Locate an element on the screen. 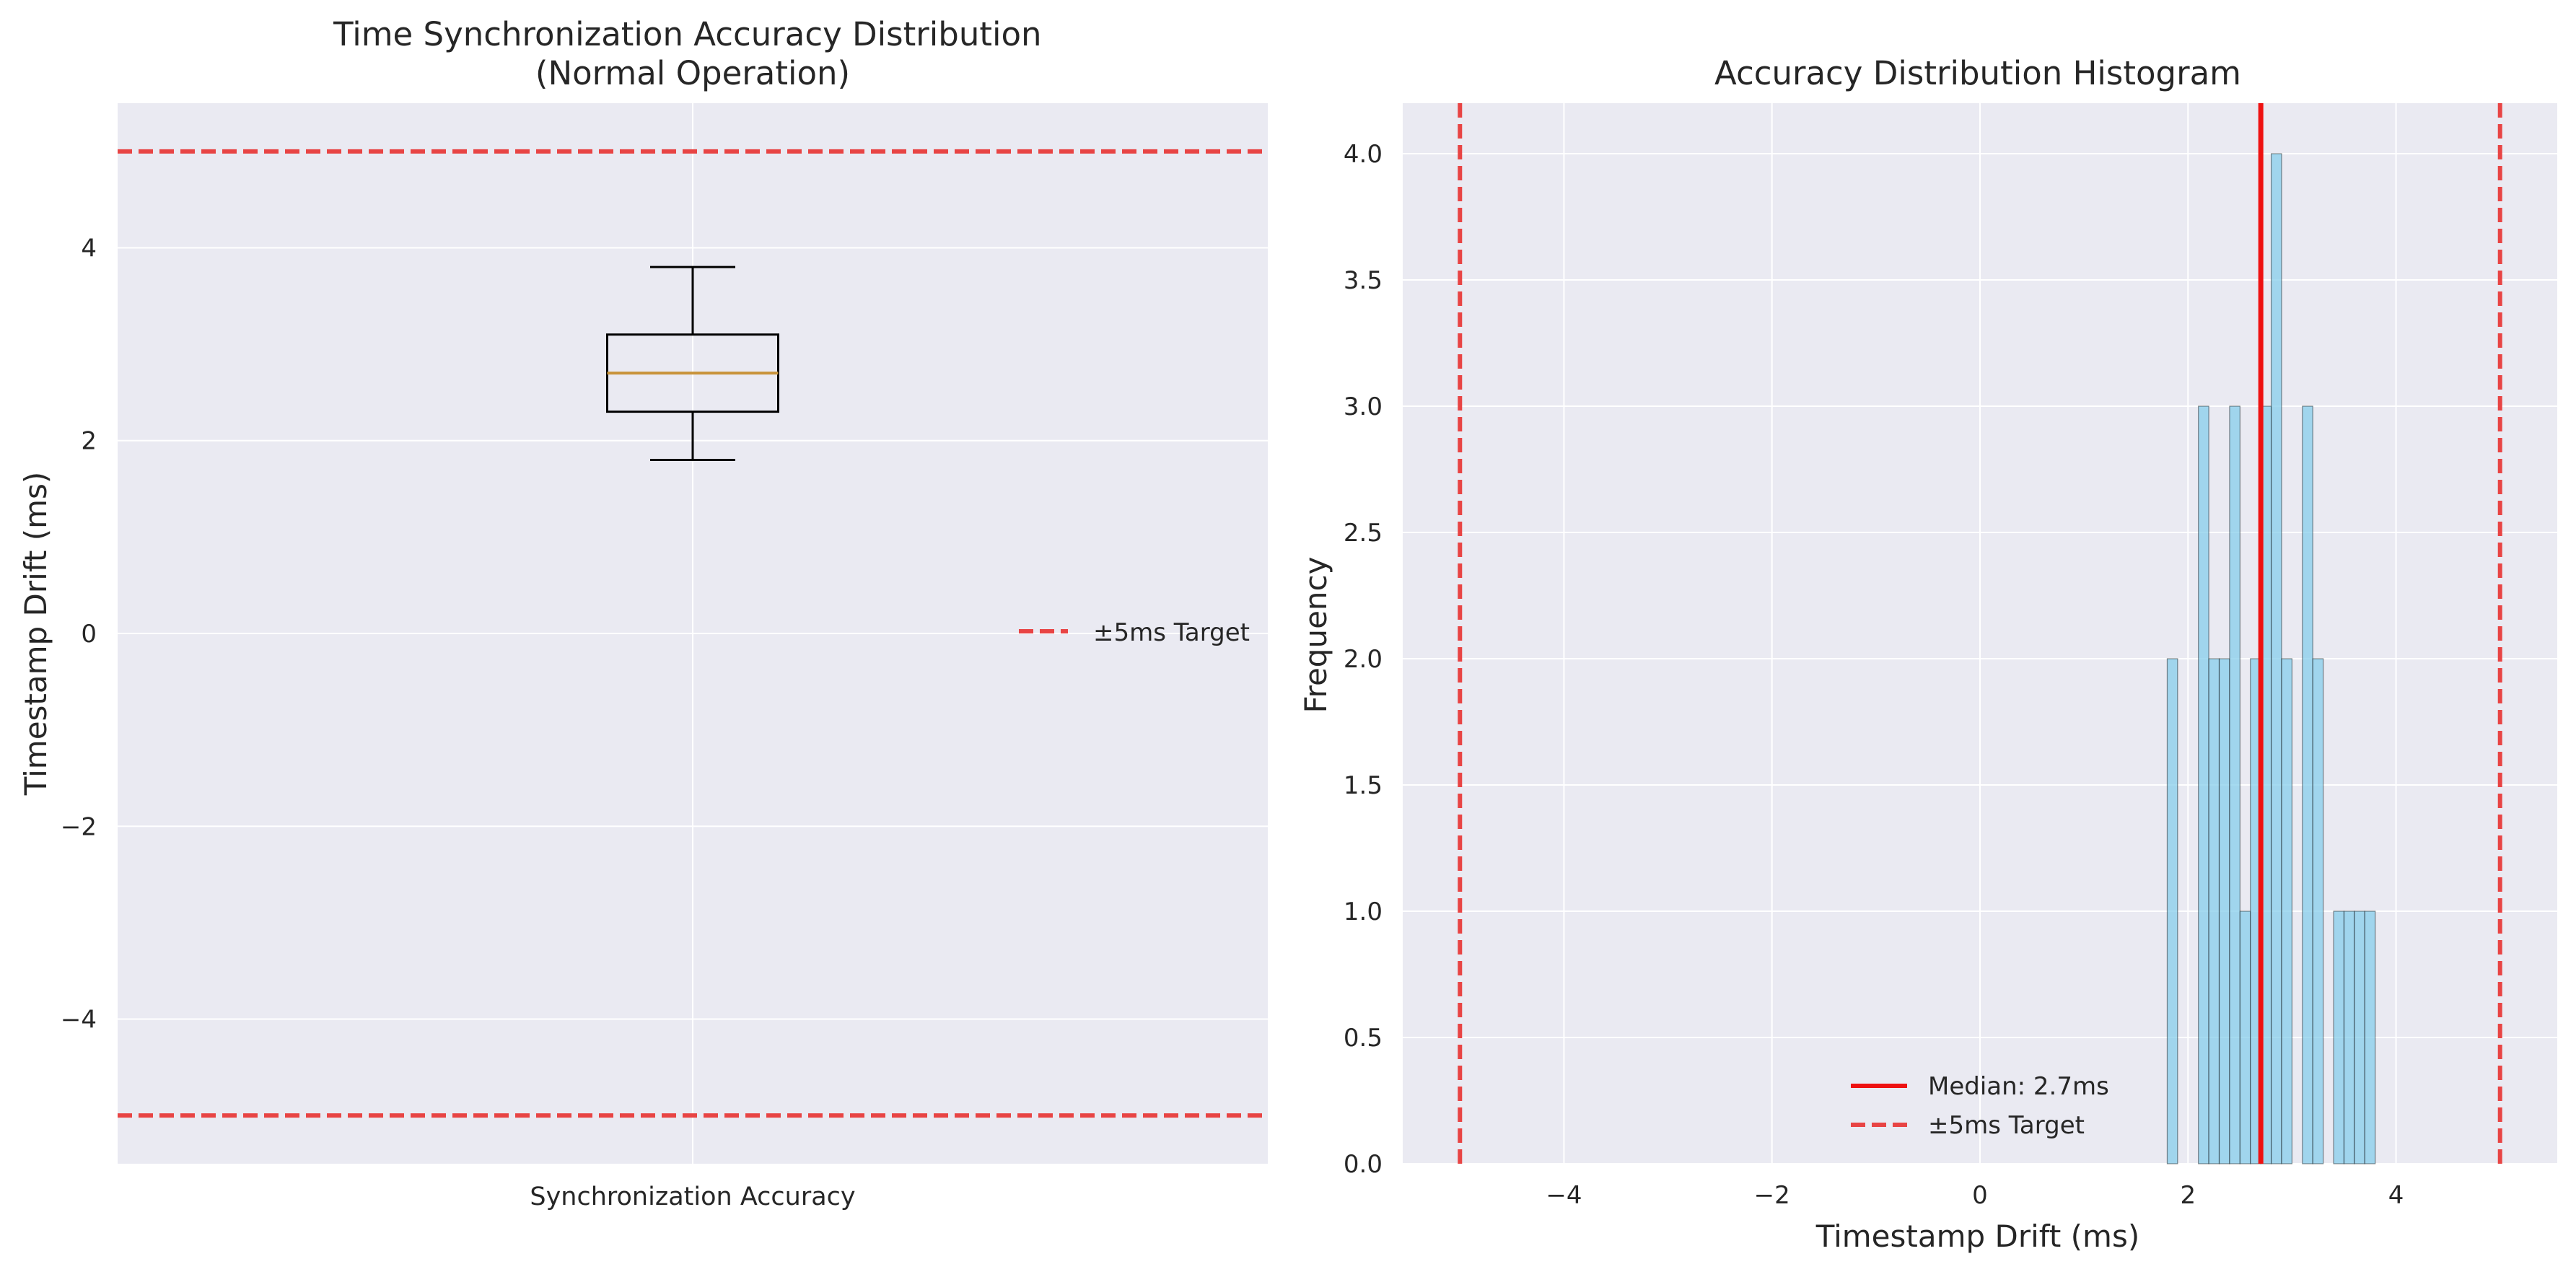 Image resolution: width=2576 pixels, height=1277 pixels. histogram-y-tick-label: 4.0 is located at coordinates (1363, 155).